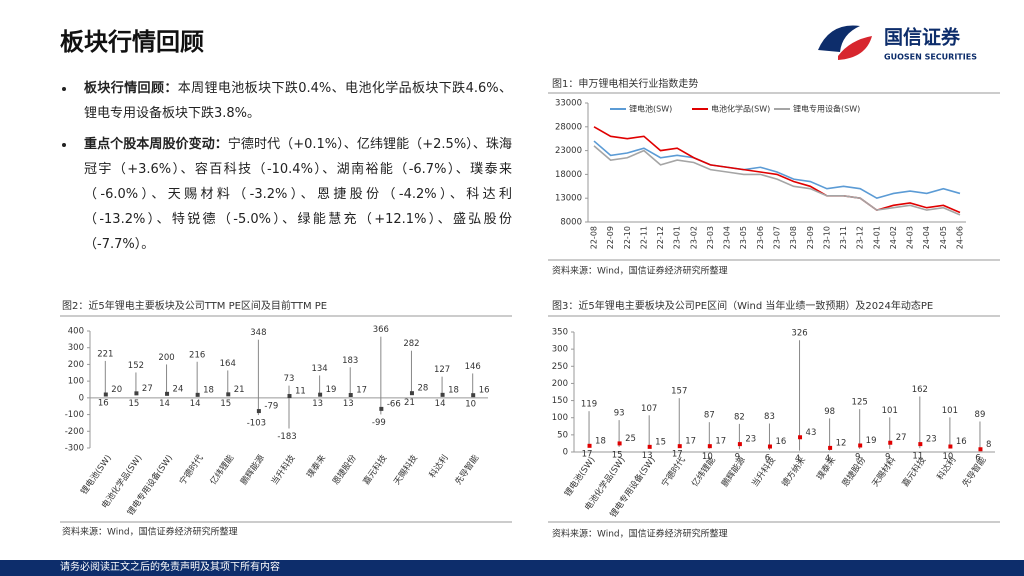 The image size is (1024, 576). What do you see at coordinates (568, 175) in the screenshot?
I see `y-tick-label: 18000` at bounding box center [568, 175].